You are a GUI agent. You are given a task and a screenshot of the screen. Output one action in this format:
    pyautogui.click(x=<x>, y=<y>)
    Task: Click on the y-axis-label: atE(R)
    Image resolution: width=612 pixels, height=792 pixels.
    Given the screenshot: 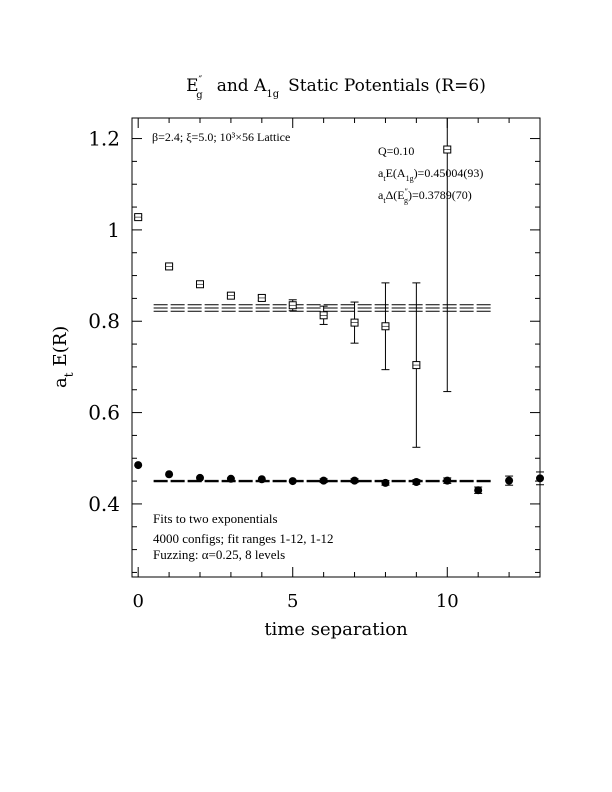 What is the action you would take?
    pyautogui.click(x=63, y=357)
    